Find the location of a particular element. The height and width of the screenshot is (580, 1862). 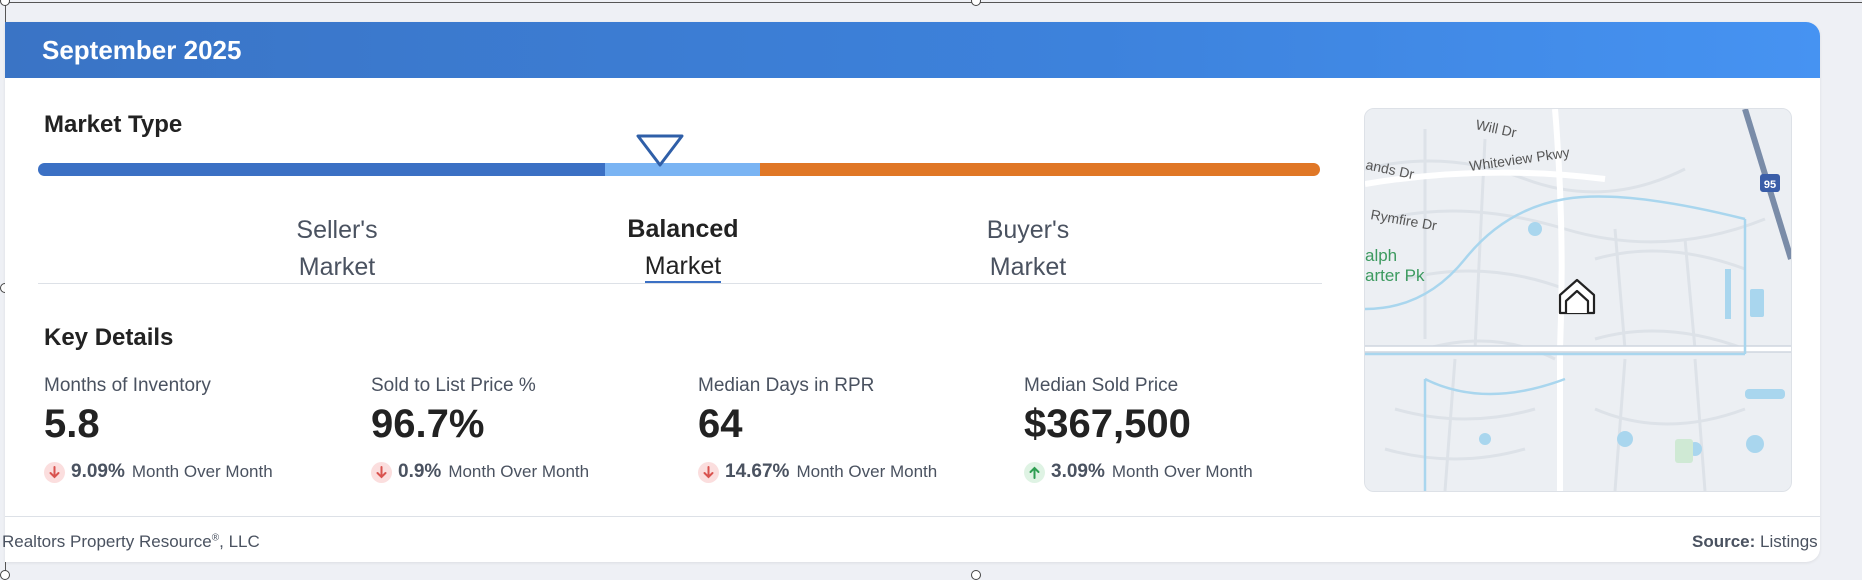

section-divider is located at coordinates (680, 283).